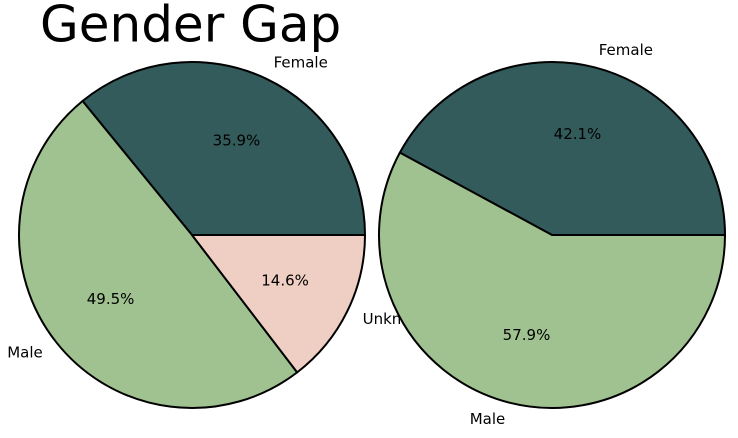  Describe the element at coordinates (578, 134) in the screenshot. I see `slice-percent: 42.1%` at that location.